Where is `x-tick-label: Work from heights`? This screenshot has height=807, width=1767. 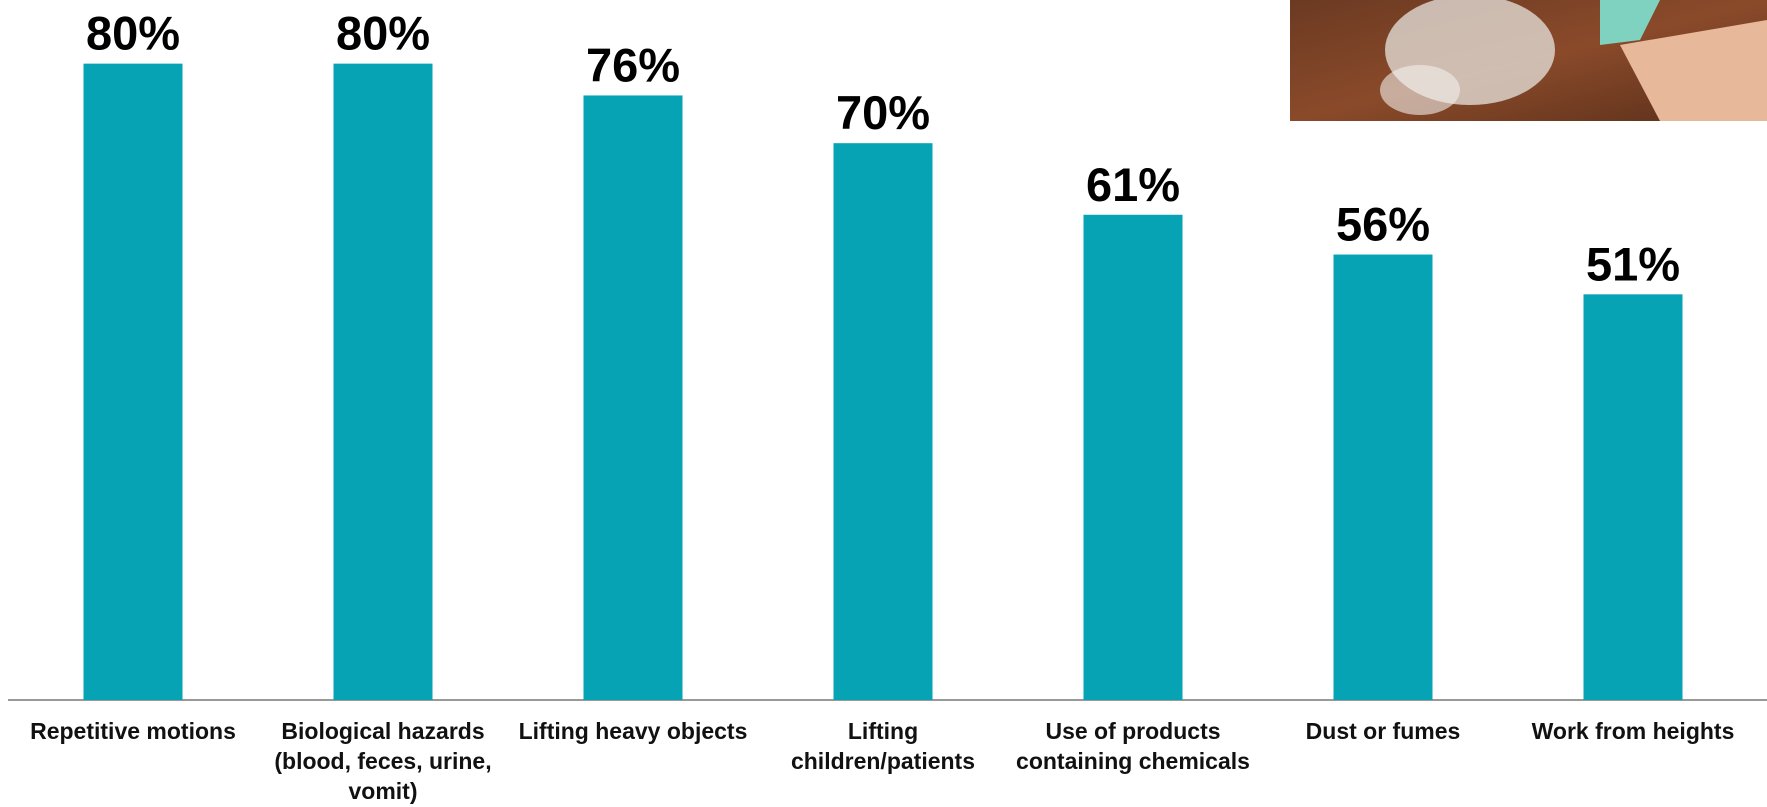 x-tick-label: Work from heights is located at coordinates (1633, 731).